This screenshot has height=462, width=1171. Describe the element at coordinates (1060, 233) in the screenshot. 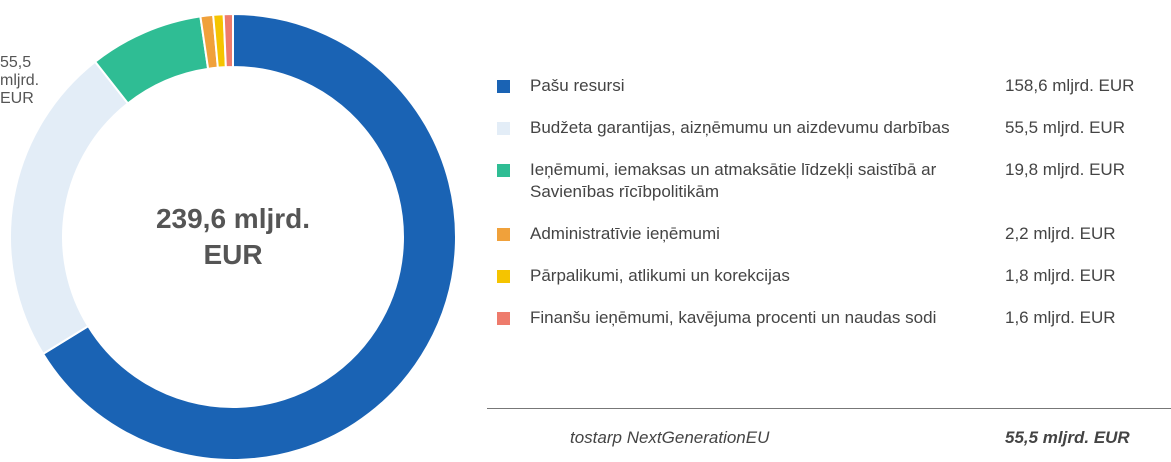

I see `legend-value: 2,2 mljrd. EUR` at that location.